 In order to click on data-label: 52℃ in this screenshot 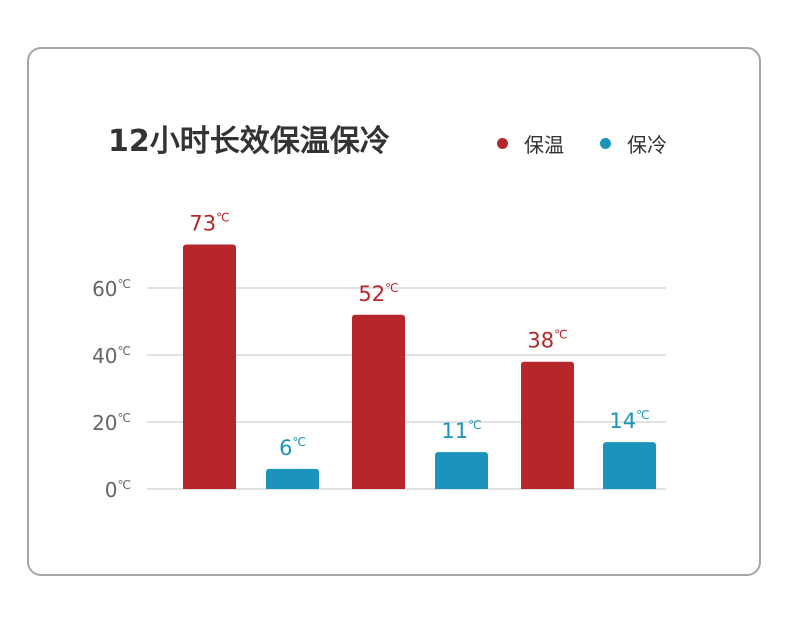, I will do `click(378, 293)`.